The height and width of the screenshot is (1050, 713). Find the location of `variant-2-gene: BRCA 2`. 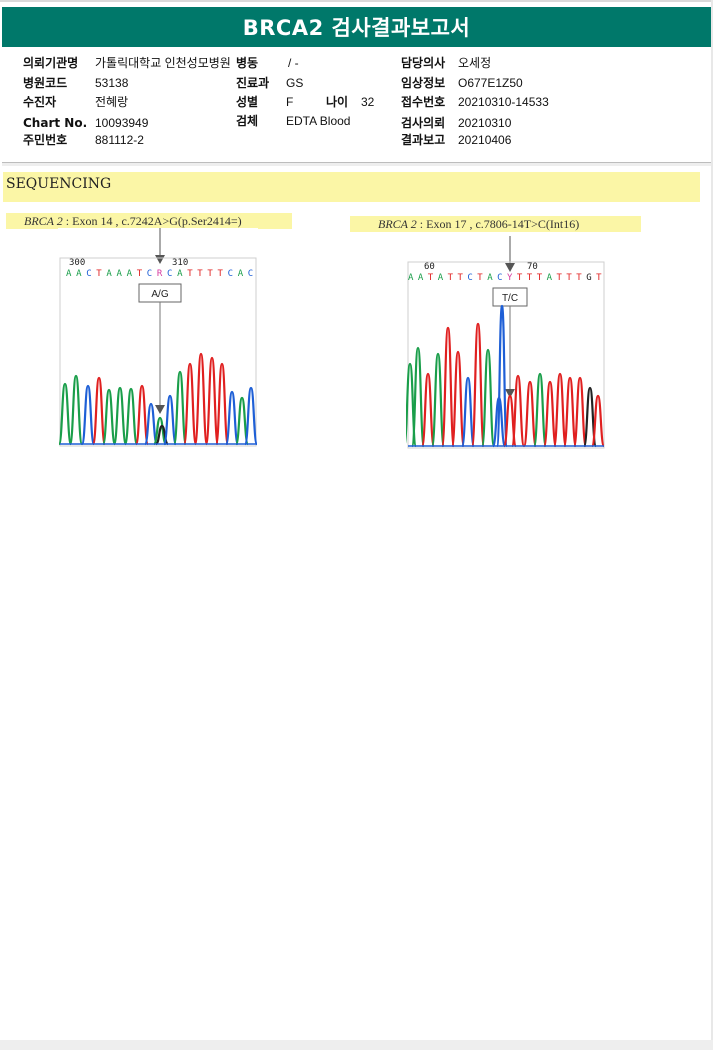

variant-2-gene: BRCA 2 is located at coordinates (397, 224).